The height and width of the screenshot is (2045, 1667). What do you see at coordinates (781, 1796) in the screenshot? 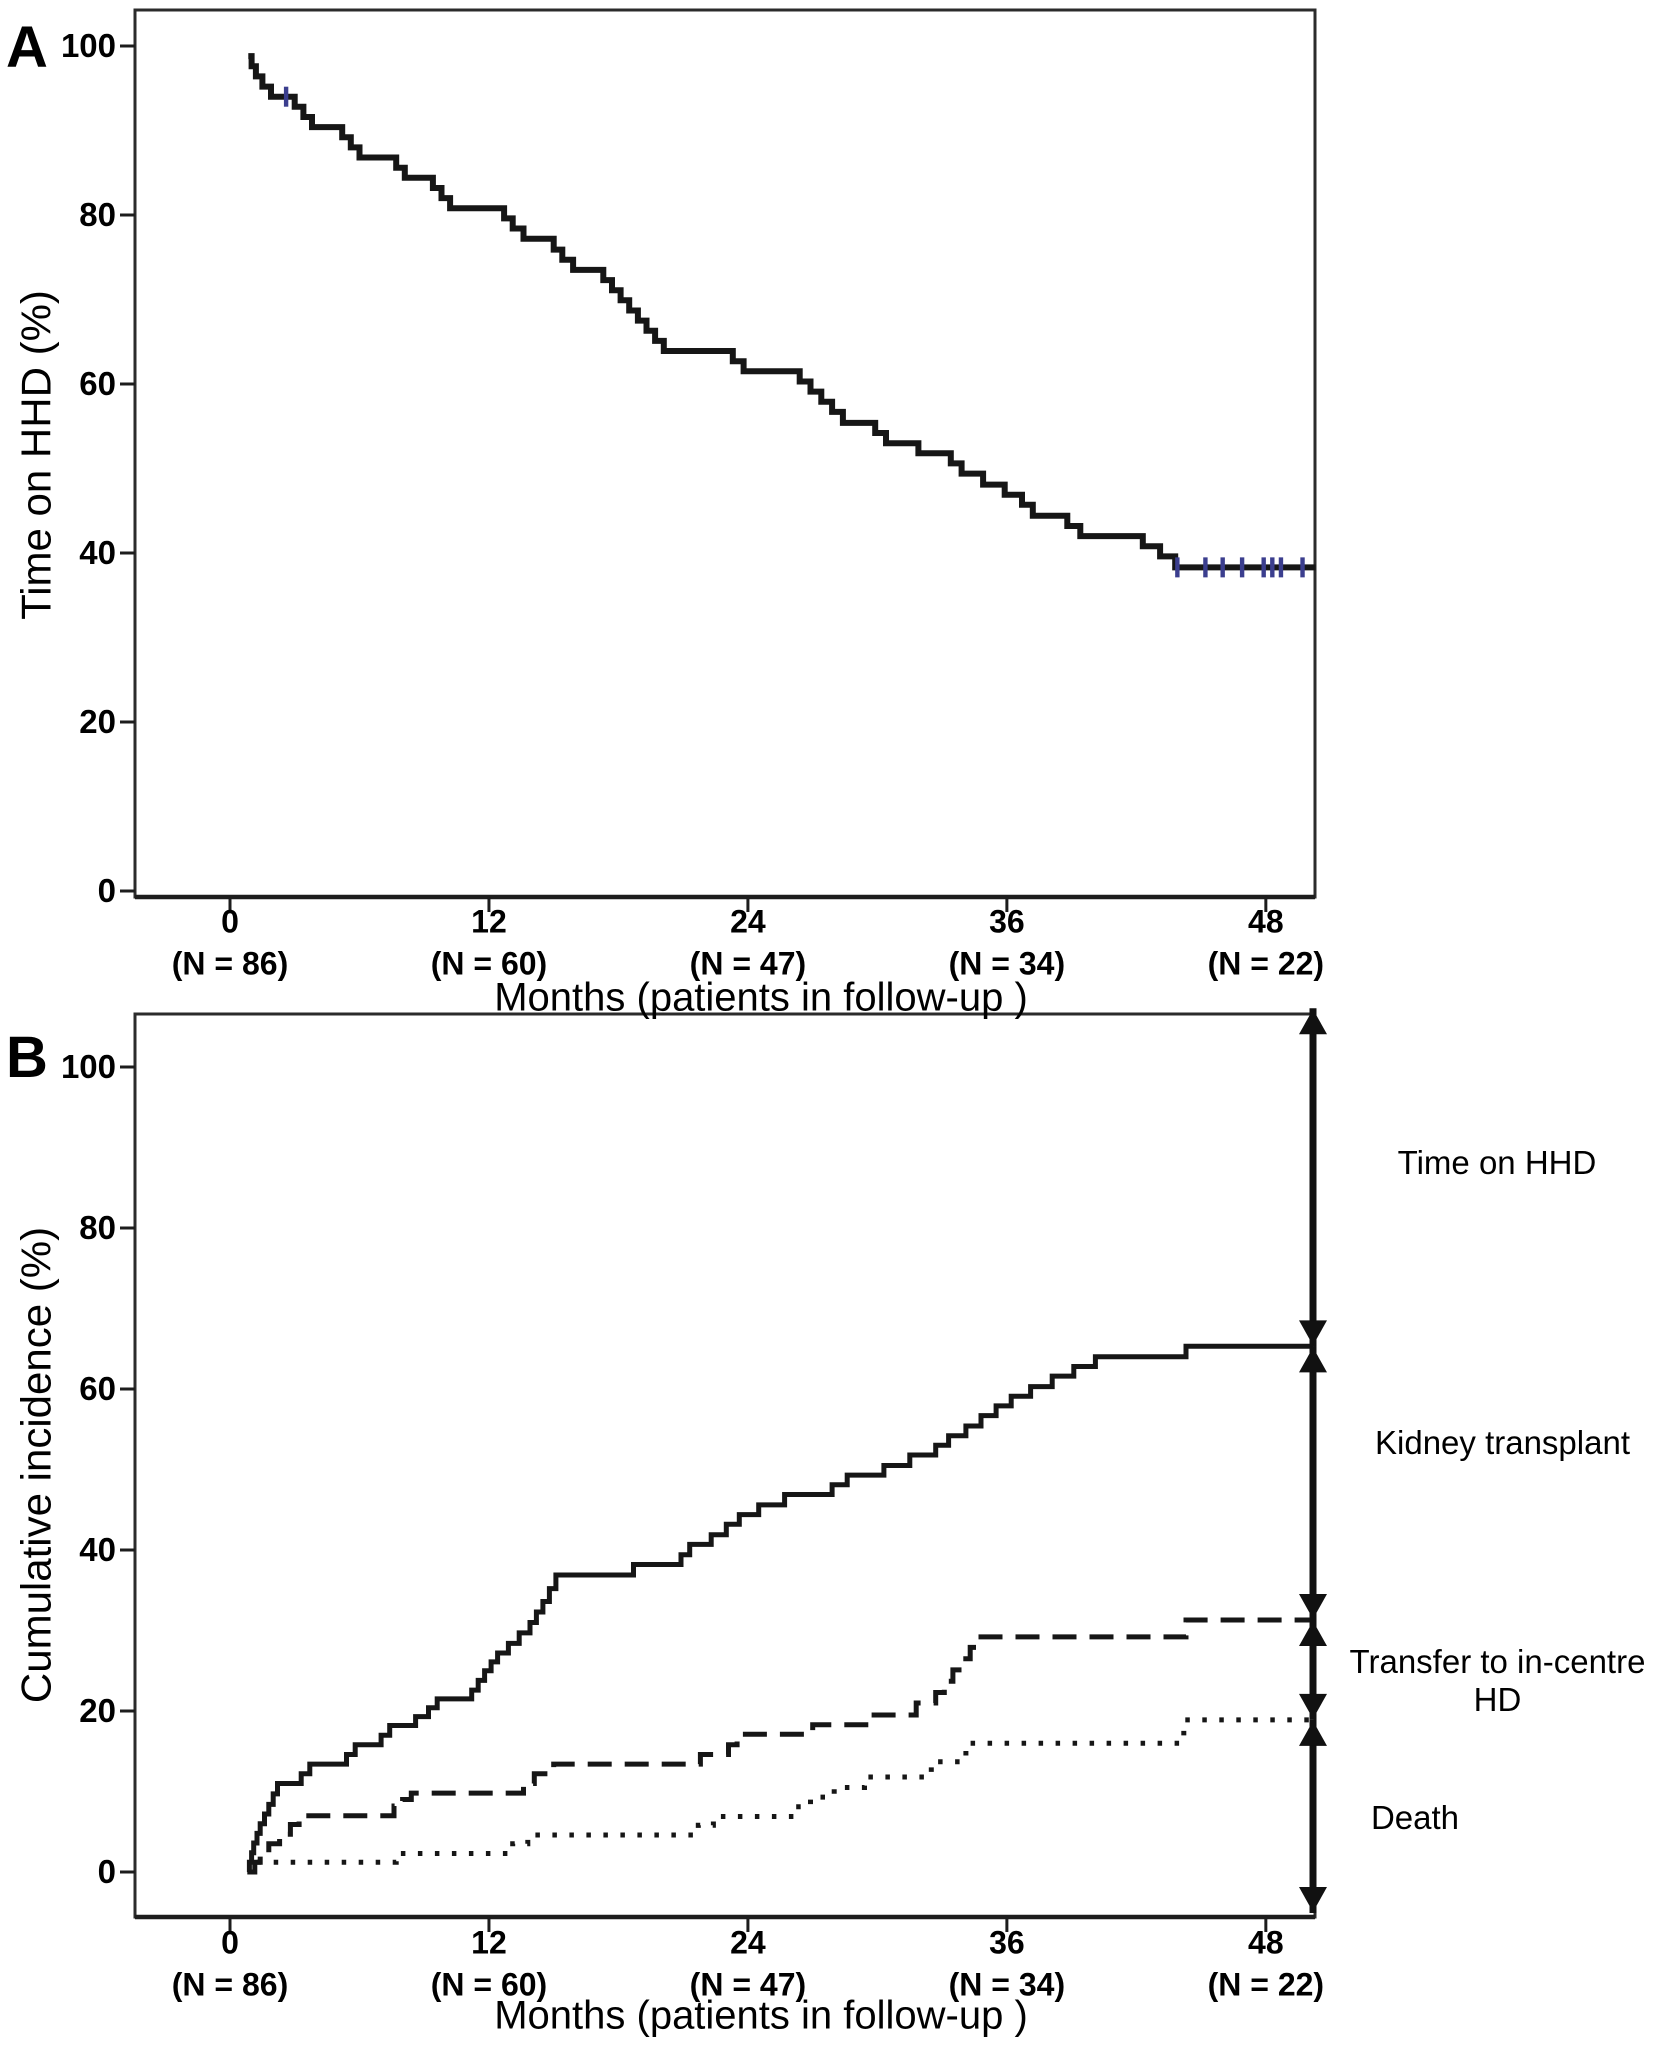
I see `curve-death` at bounding box center [781, 1796].